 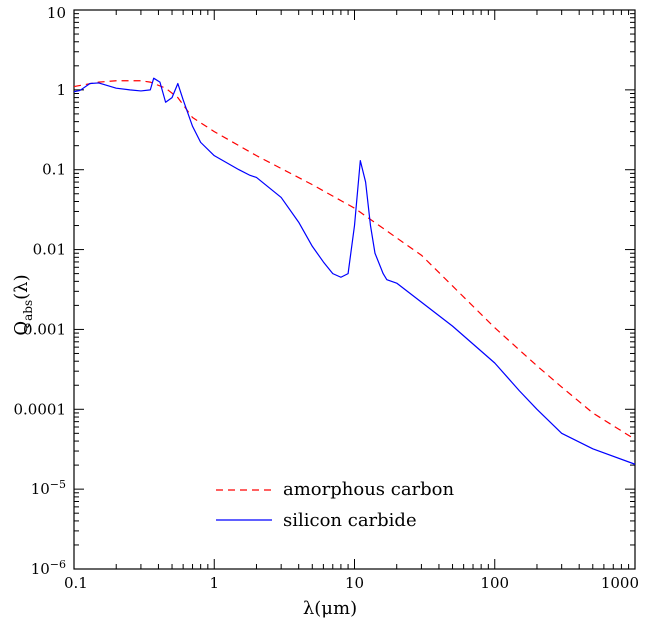 What do you see at coordinates (40, 409) in the screenshot?
I see `y-tick-label: 0.0001` at bounding box center [40, 409].